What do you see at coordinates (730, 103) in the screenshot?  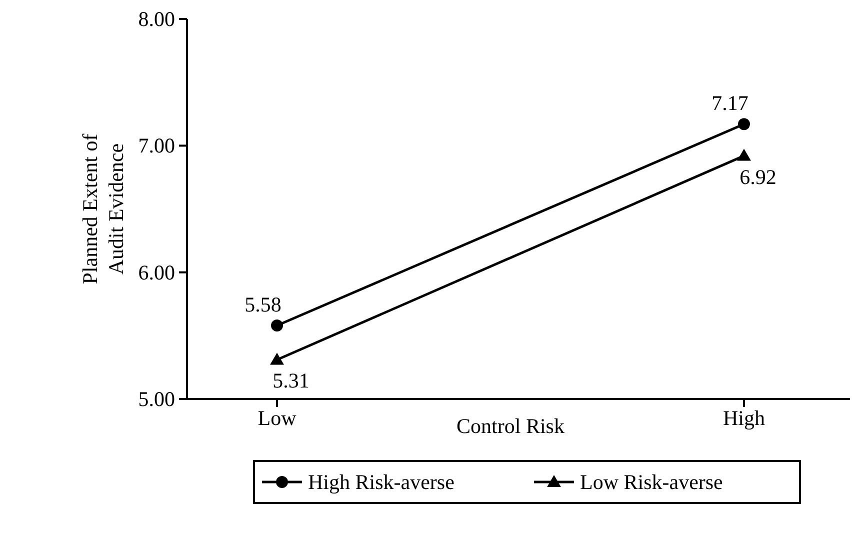 I see `data-label: 7.17` at bounding box center [730, 103].